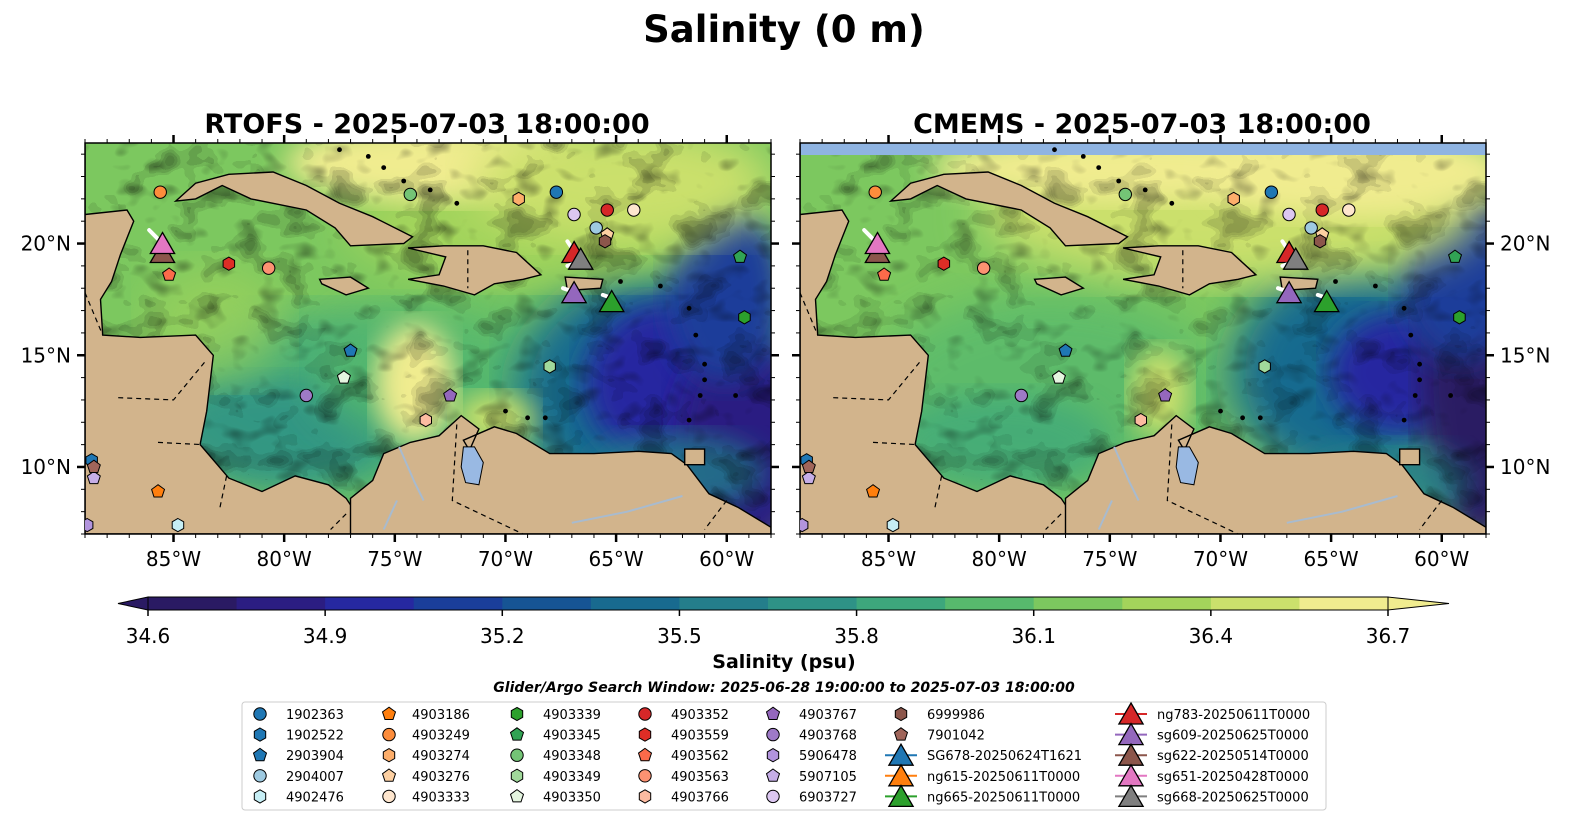 The height and width of the screenshot is (827, 1577). What do you see at coordinates (700, 777) in the screenshot?
I see `legend-label: 4903563` at bounding box center [700, 777].